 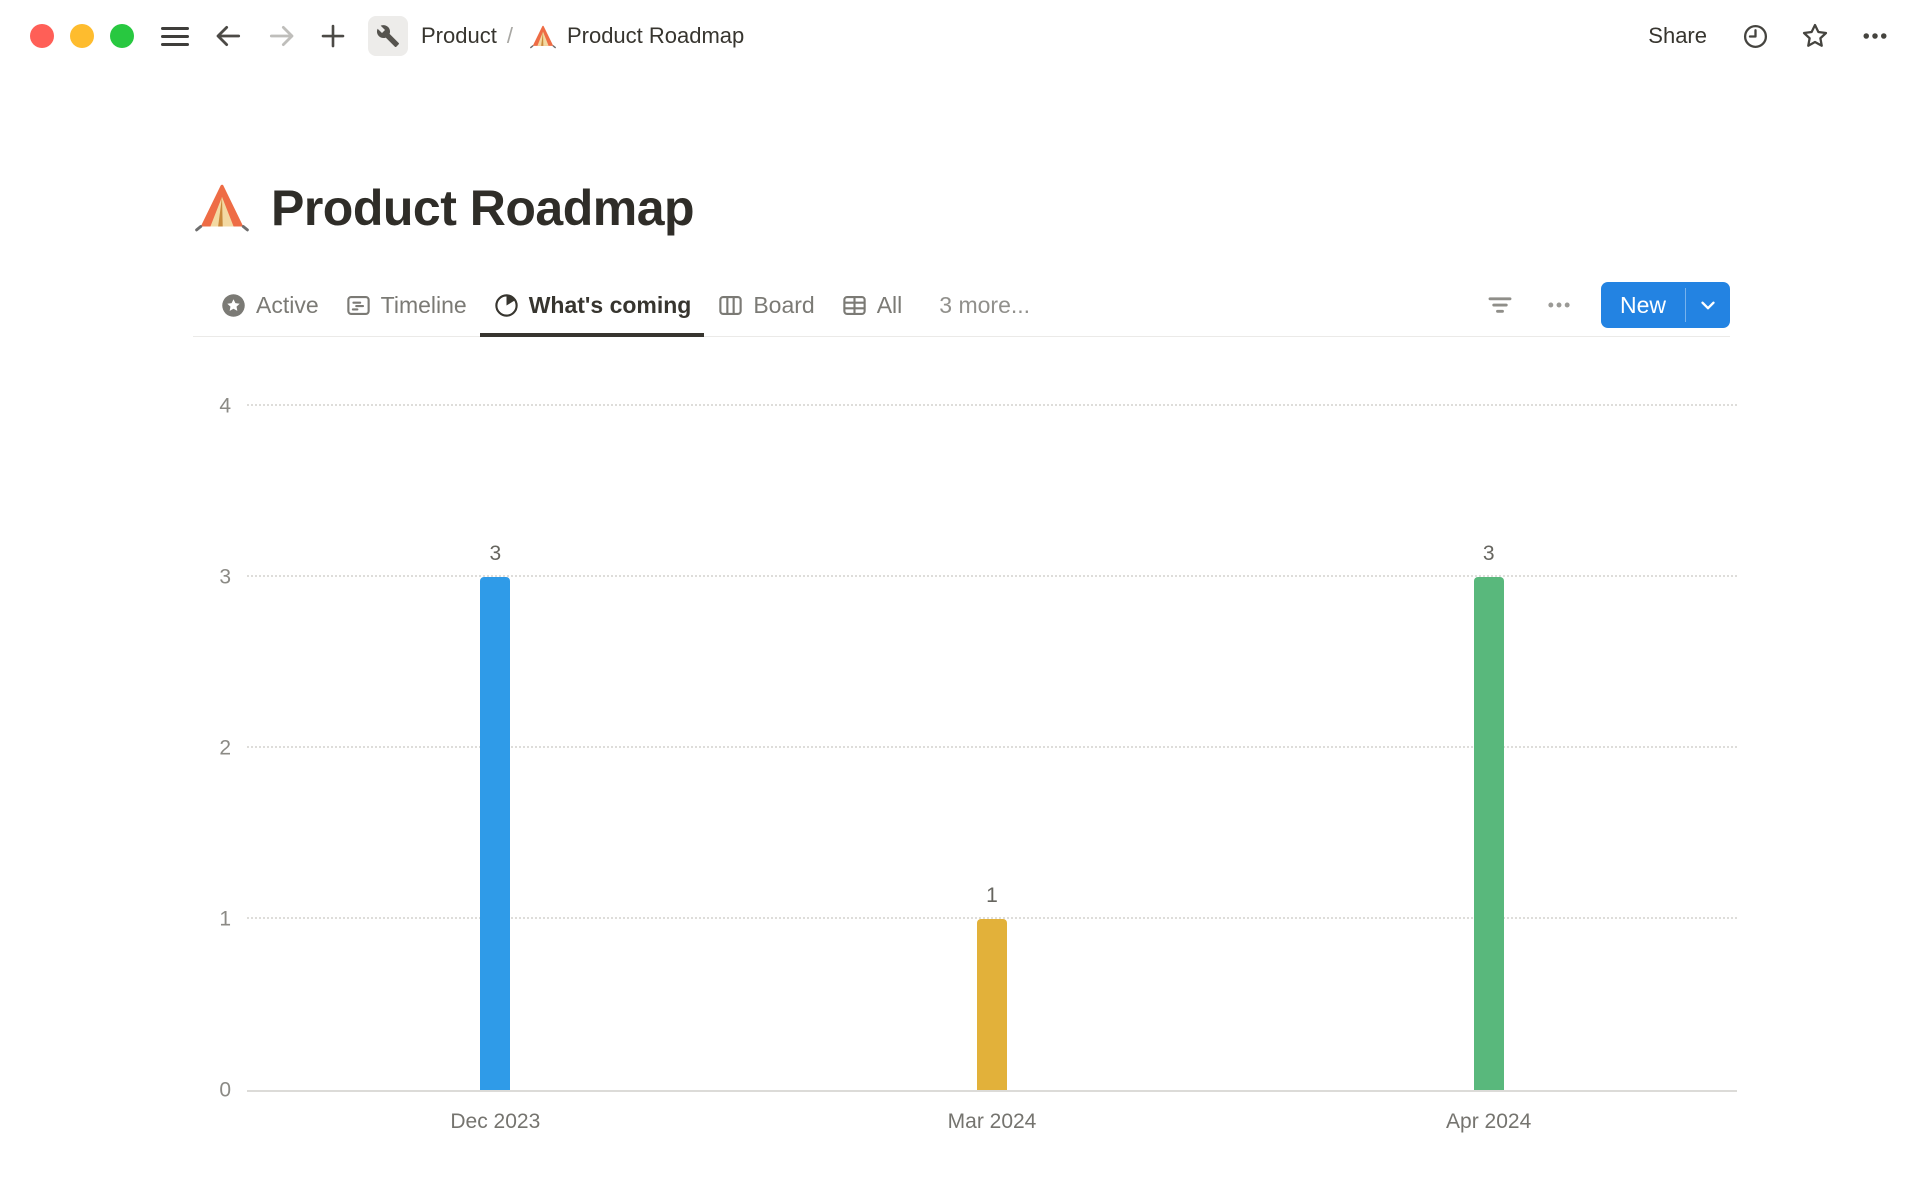 What do you see at coordinates (225, 919) in the screenshot?
I see `y-axis-tick-label: 1` at bounding box center [225, 919].